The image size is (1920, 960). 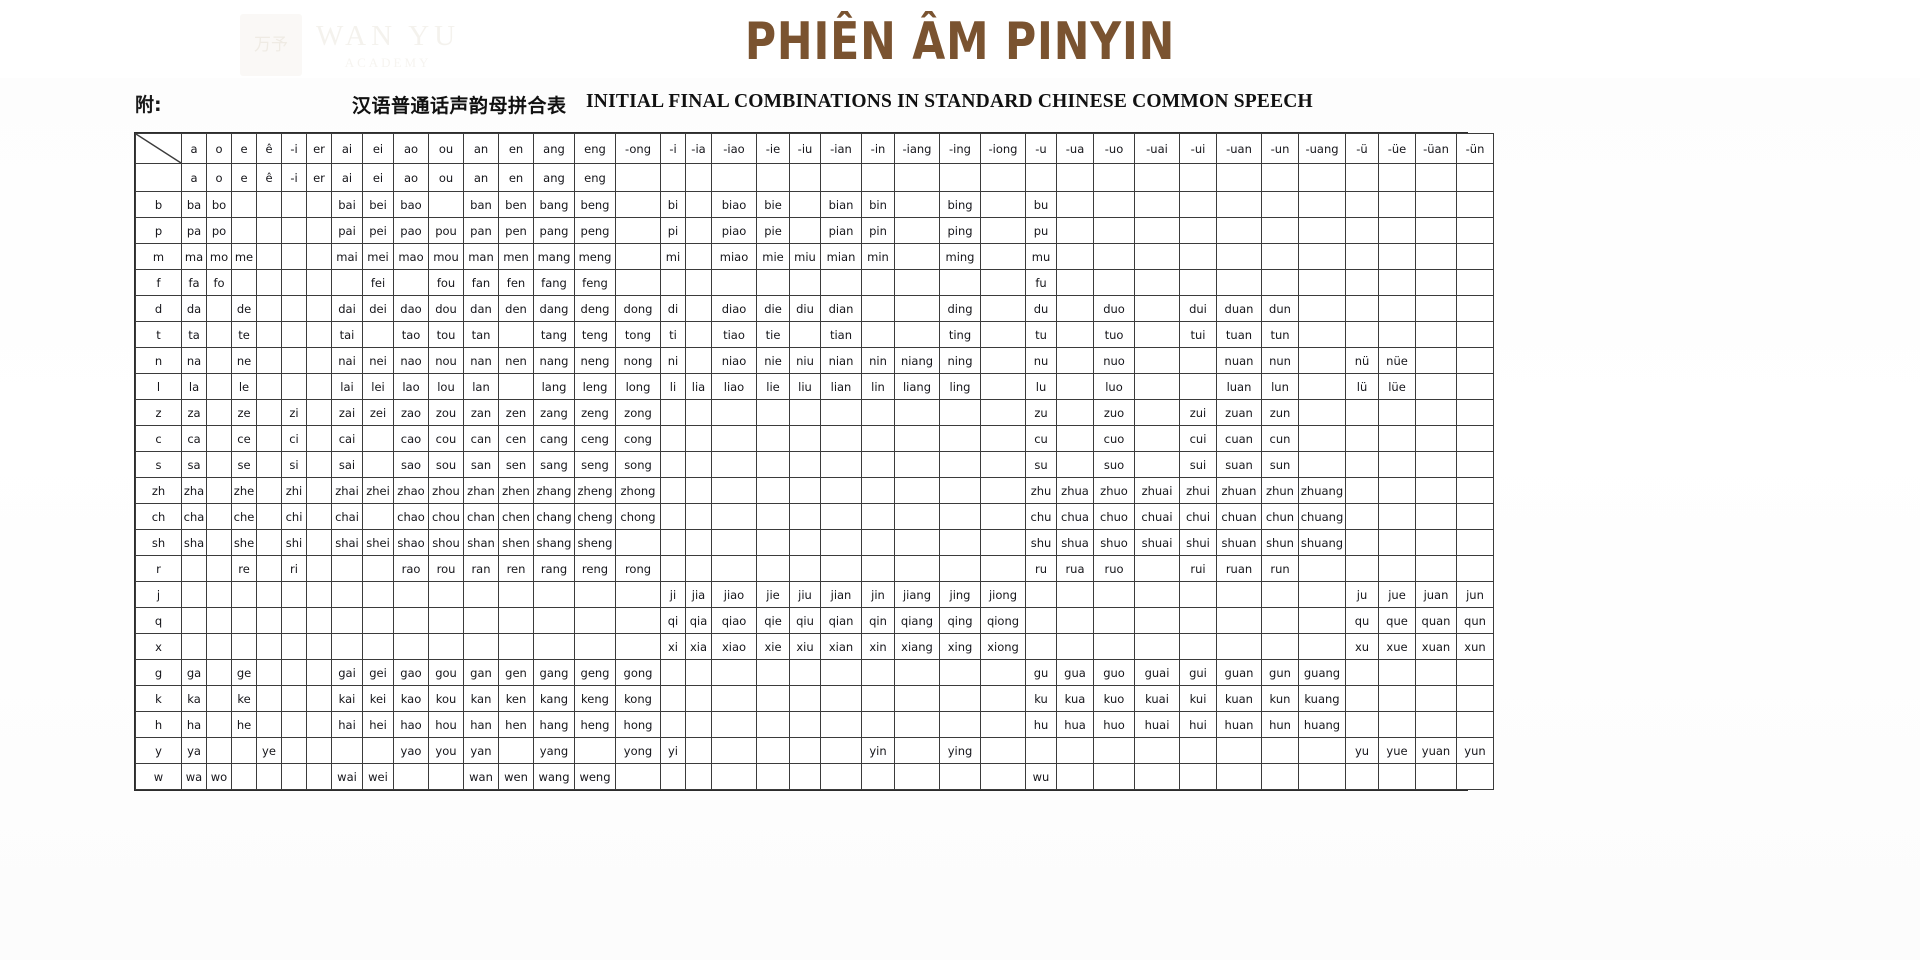 What do you see at coordinates (960, 750) in the screenshot?
I see `syllable-cell: ying` at bounding box center [960, 750].